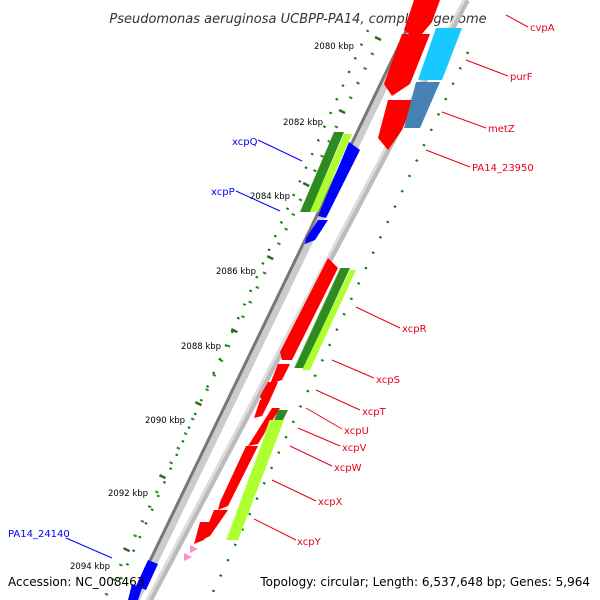 Image resolution: width=600 pixels, height=600 pixels. Describe the element at coordinates (236, 272) in the screenshot. I see `tick-label-2086: 2086 kbp` at that location.